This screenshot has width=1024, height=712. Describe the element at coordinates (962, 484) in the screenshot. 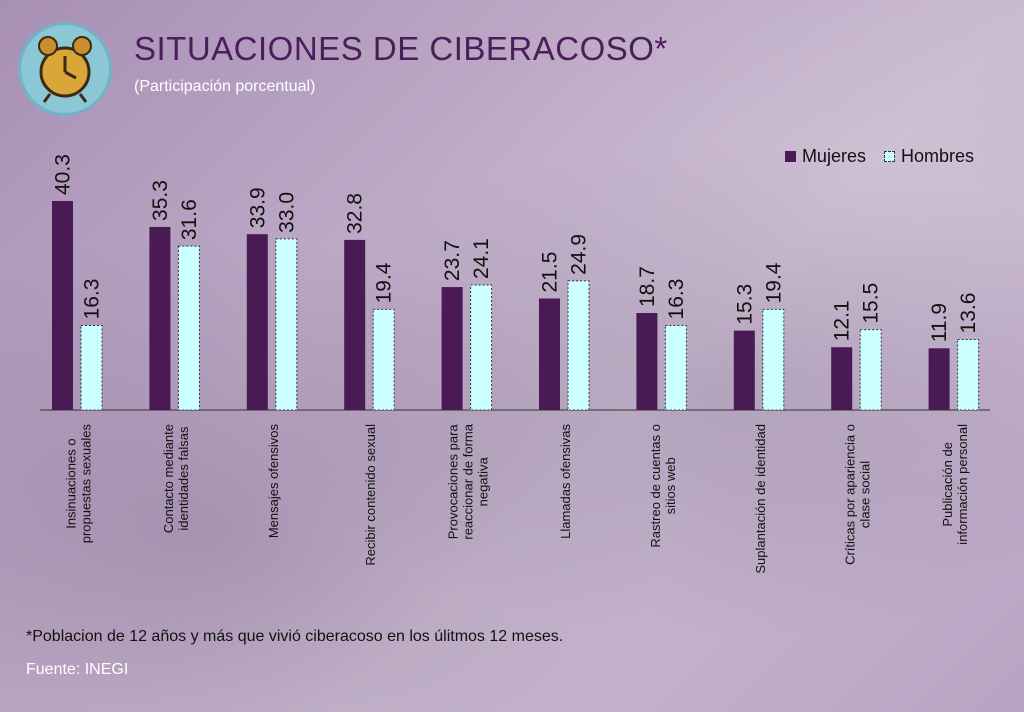

I see `category-label-line: información personal` at that location.